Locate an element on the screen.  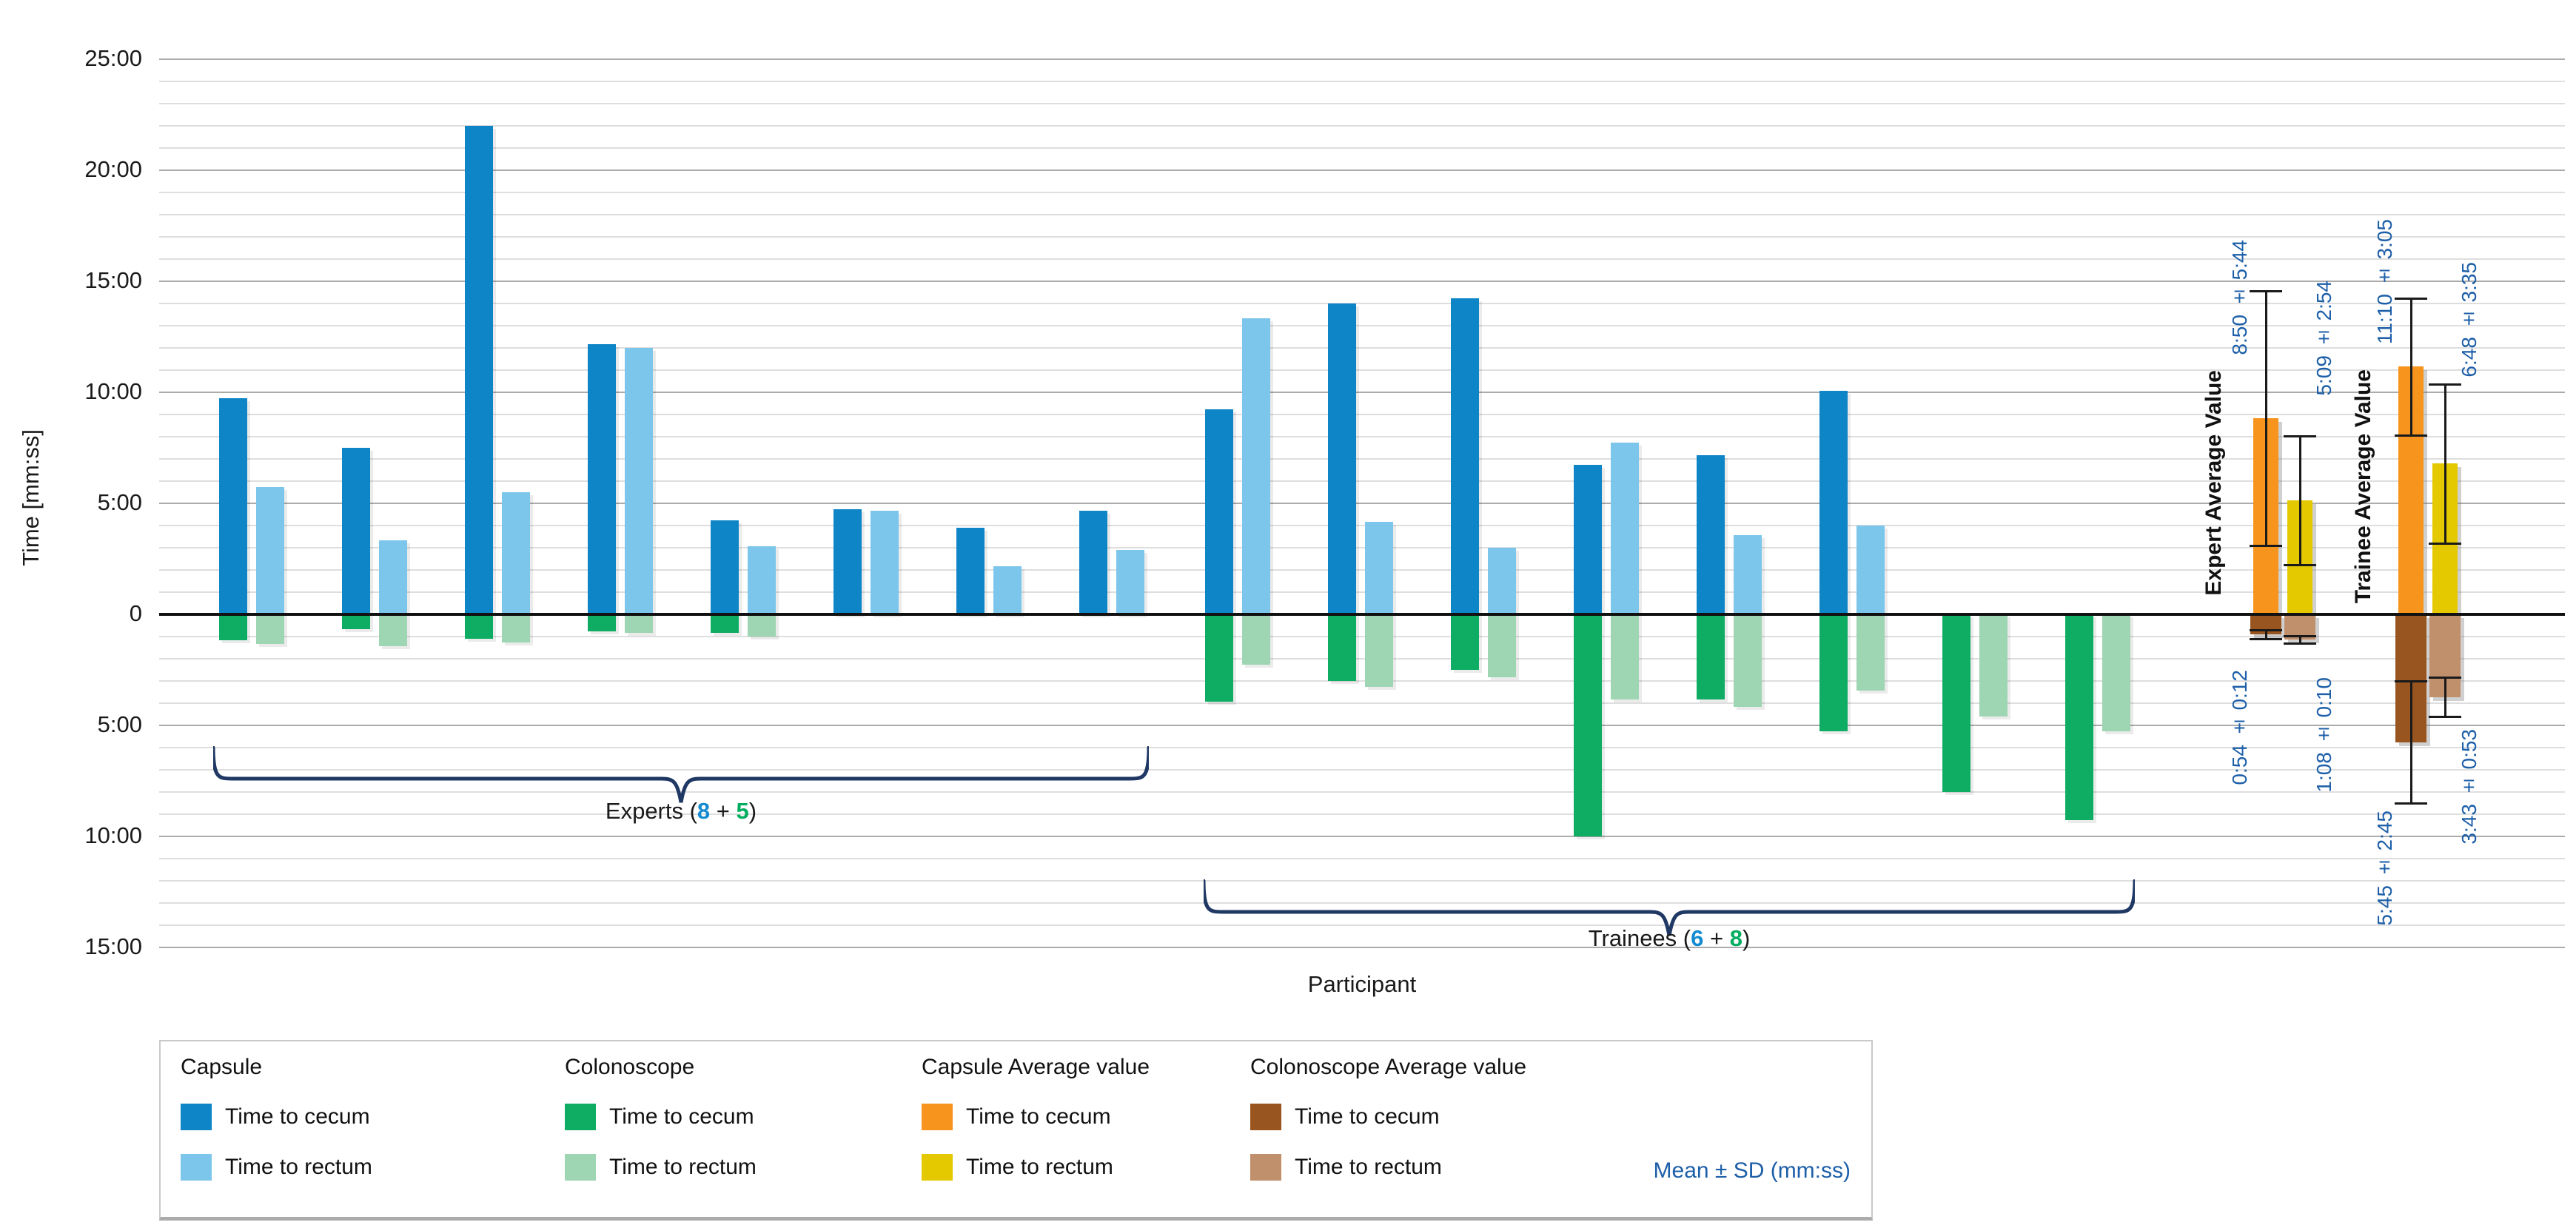
avg-whisker-expert-colonoscope_rectum-cap-top is located at coordinates (2300, 636).